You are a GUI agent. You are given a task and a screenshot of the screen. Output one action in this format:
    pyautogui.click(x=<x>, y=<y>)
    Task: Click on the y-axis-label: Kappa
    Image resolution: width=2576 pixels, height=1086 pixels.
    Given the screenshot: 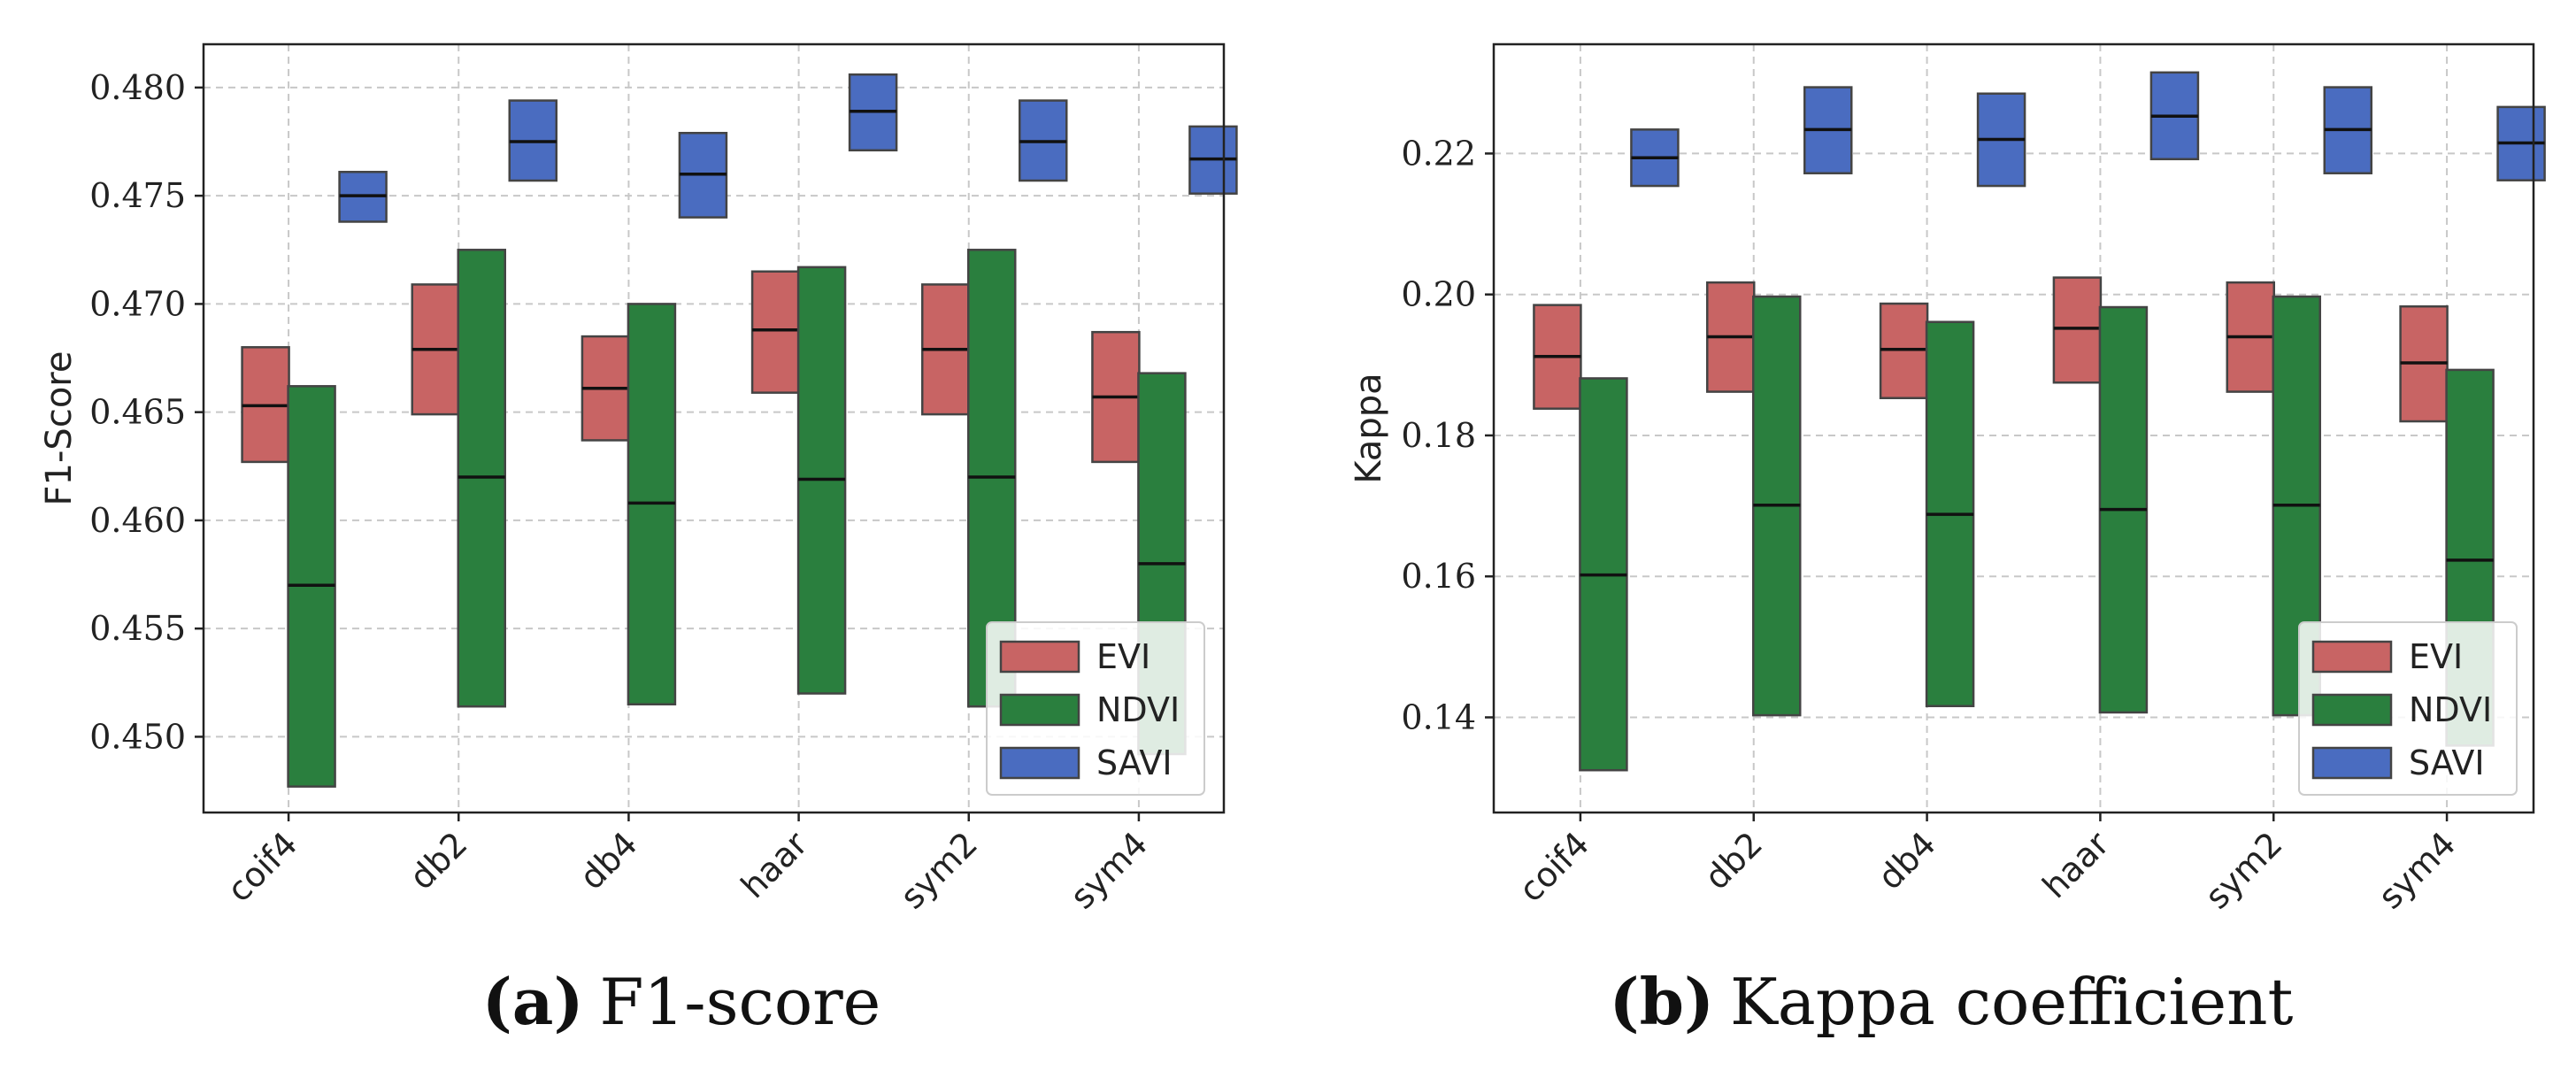 What is the action you would take?
    pyautogui.click(x=1369, y=428)
    